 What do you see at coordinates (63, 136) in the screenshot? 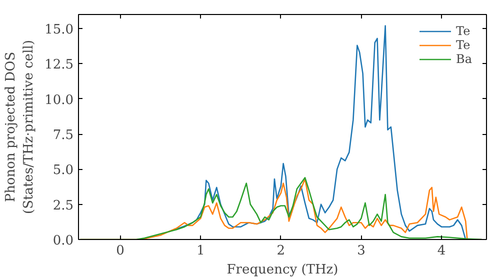
I see `y-tick-label: 7.5` at bounding box center [63, 136].